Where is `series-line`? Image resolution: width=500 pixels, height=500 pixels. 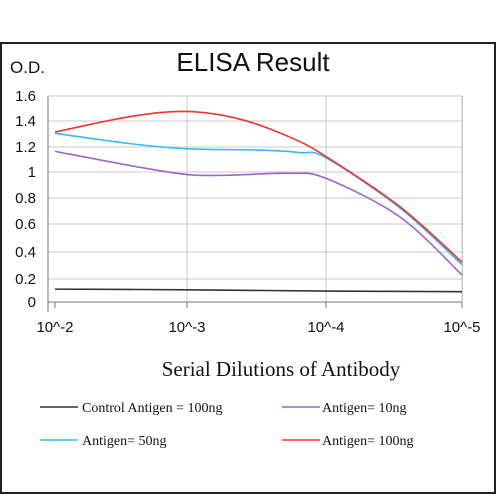 series-line is located at coordinates (258, 290).